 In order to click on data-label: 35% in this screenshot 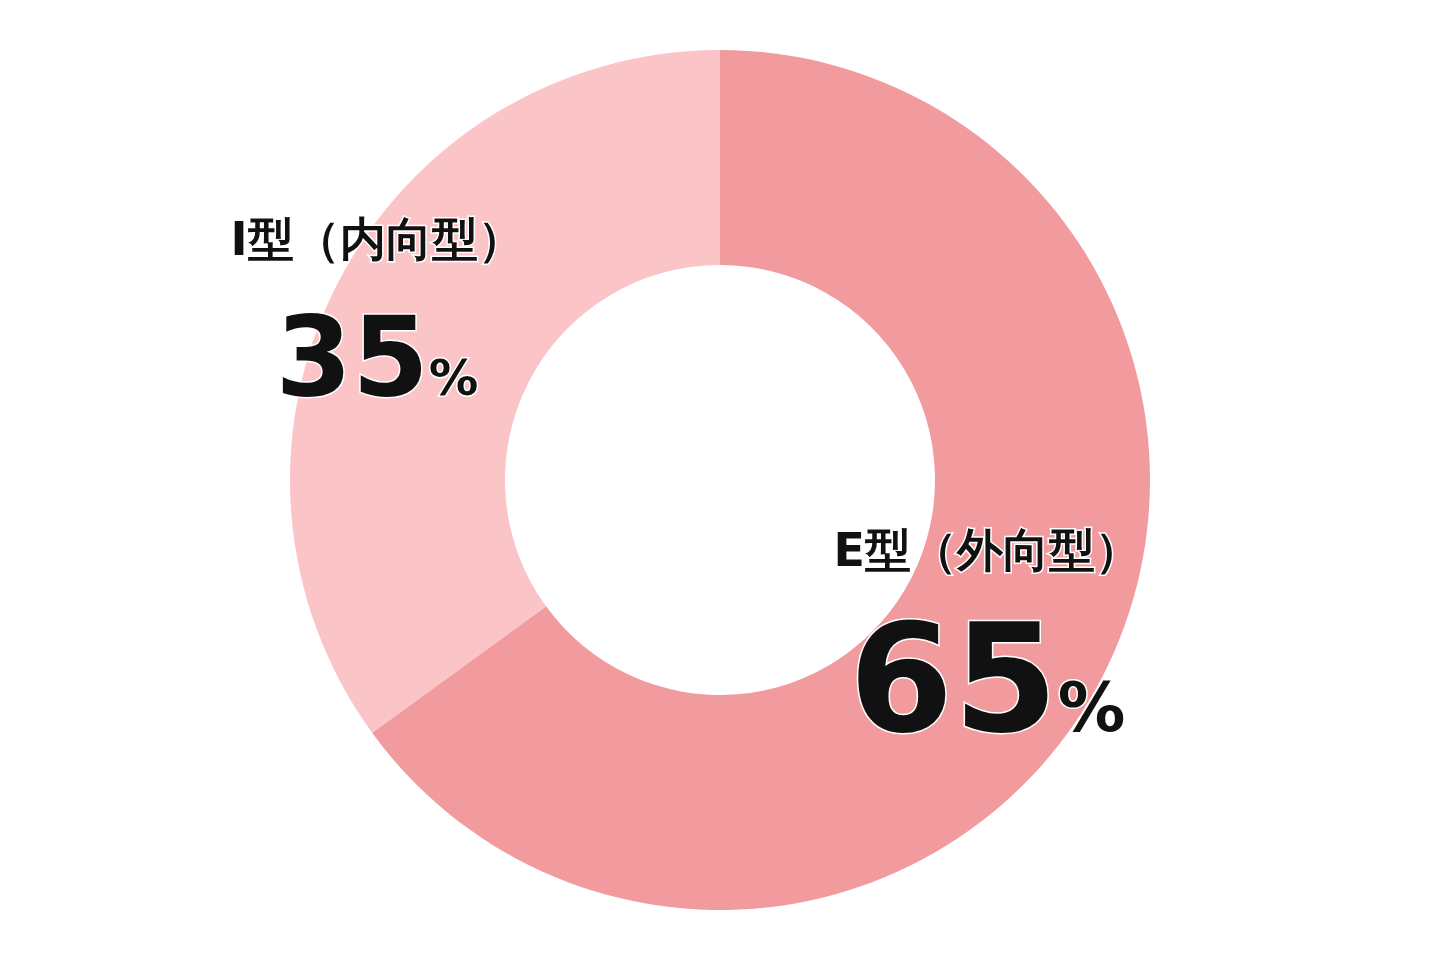, I will do `click(377, 357)`.